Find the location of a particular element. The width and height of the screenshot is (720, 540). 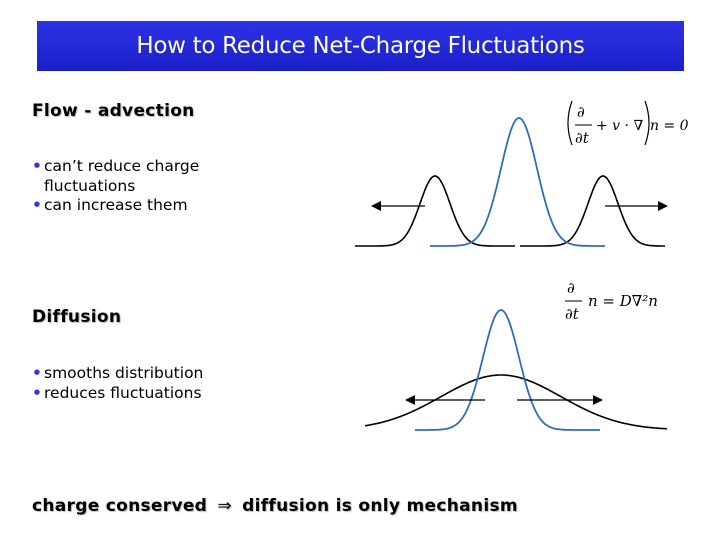

advection-graph is located at coordinates (511, 182).